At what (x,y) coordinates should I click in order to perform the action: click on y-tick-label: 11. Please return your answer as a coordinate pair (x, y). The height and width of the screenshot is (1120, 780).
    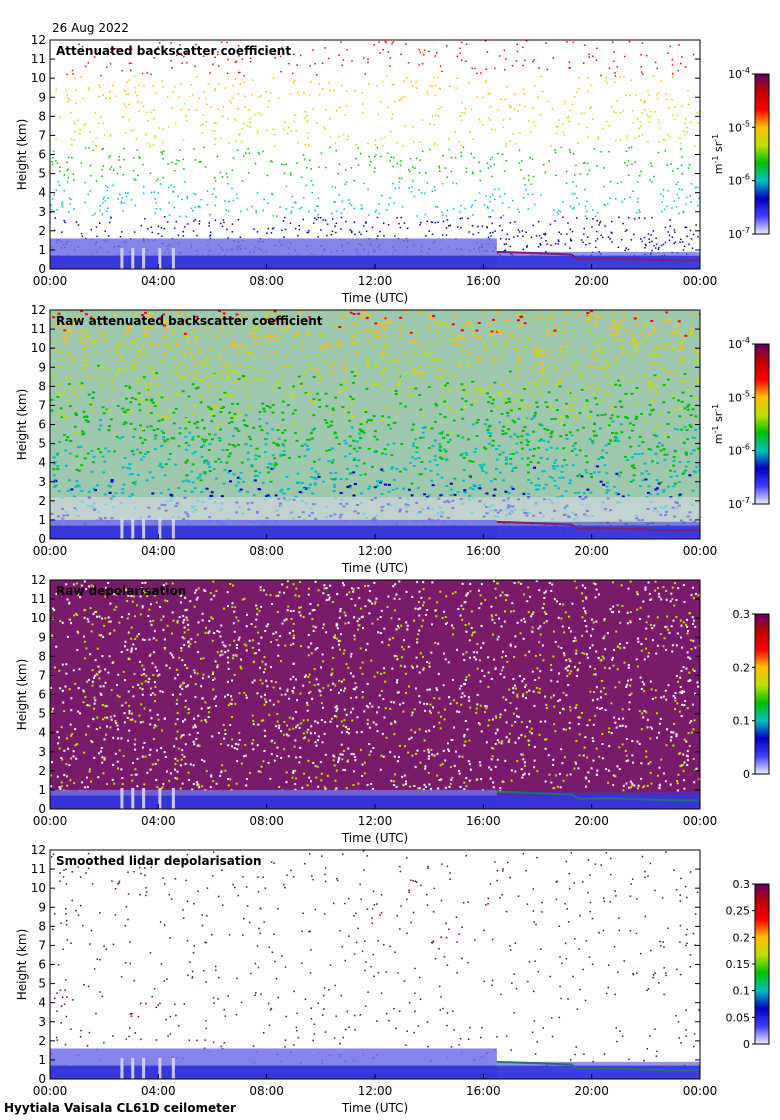
    Looking at the image, I should click on (38, 59).